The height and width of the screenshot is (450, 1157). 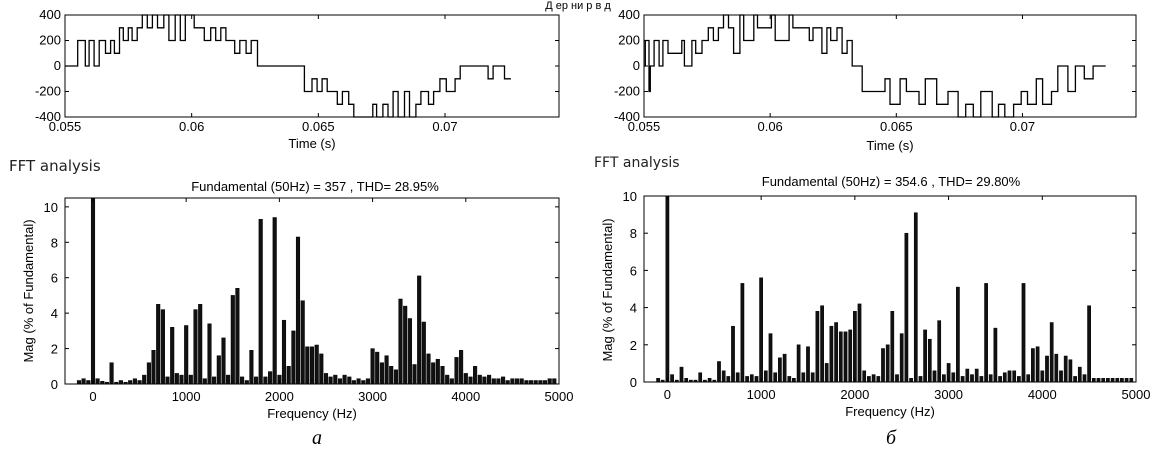 I want to click on waveform-y-tick-label: 0, so click(x=636, y=65).